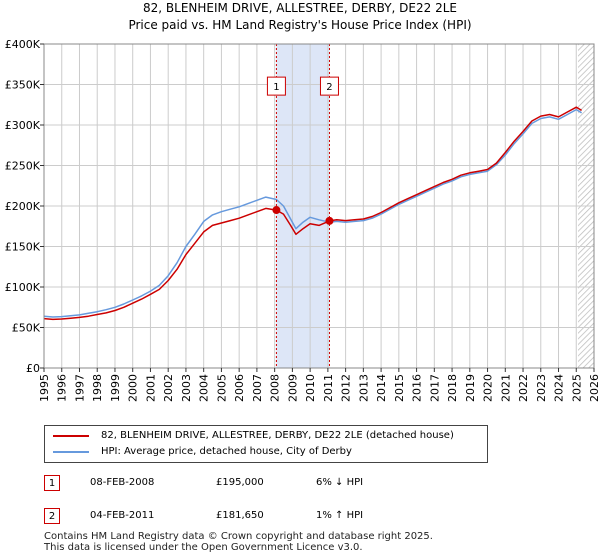  What do you see at coordinates (541, 388) in the screenshot?
I see `x-tick-label: 2023` at bounding box center [541, 388].